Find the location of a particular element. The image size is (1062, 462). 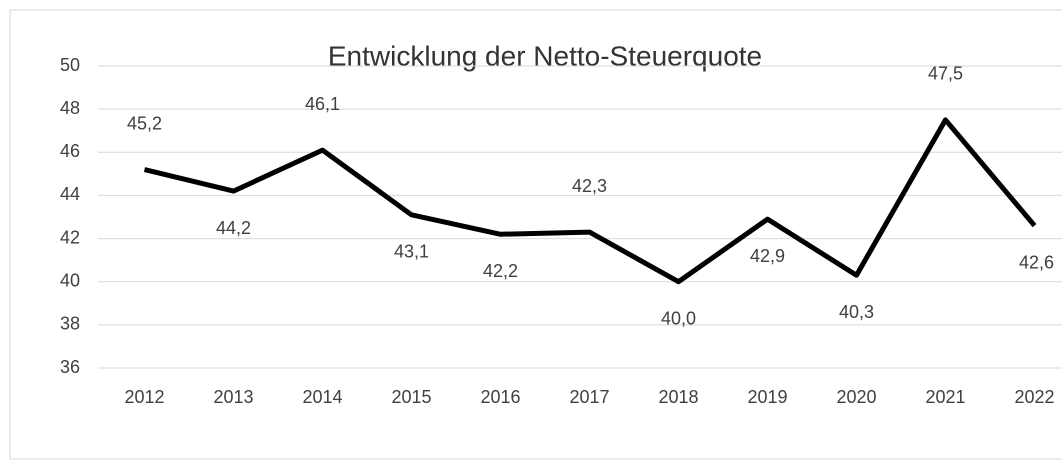

y-tick-label: 38 is located at coordinates (70, 324).